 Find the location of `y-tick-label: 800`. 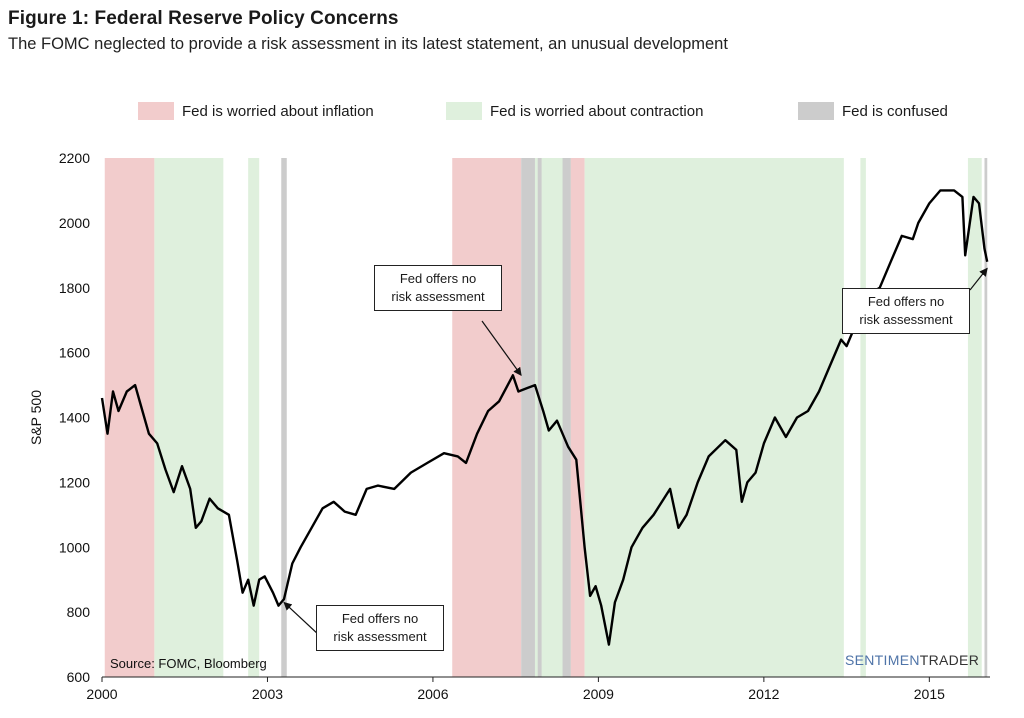

y-tick-label: 800 is located at coordinates (79, 612).